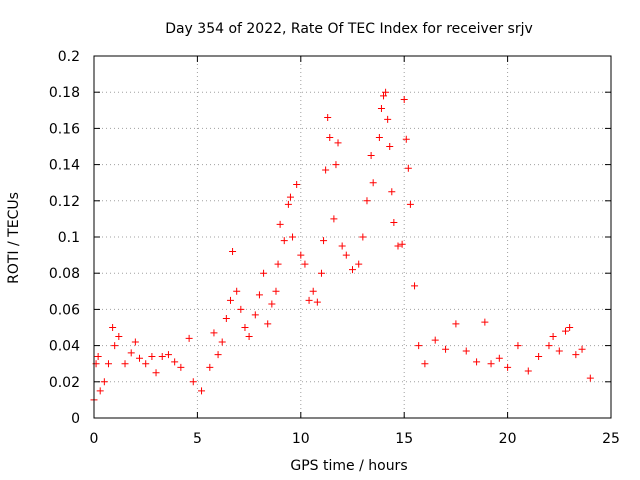  What do you see at coordinates (301, 439) in the screenshot?
I see `x-tick-label: 10` at bounding box center [301, 439].